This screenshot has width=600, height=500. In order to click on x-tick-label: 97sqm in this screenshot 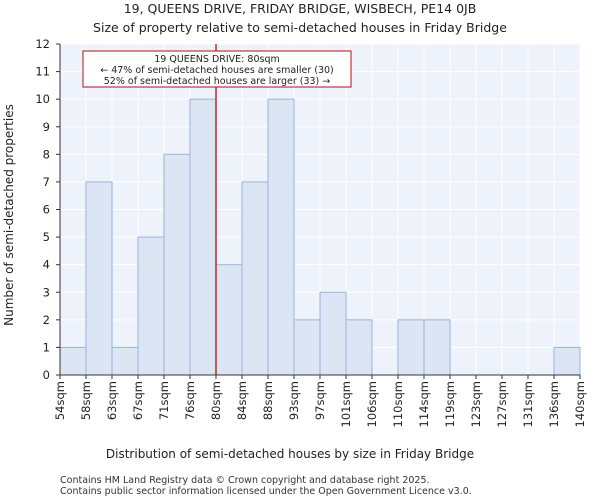, I will do `click(320, 400)`.